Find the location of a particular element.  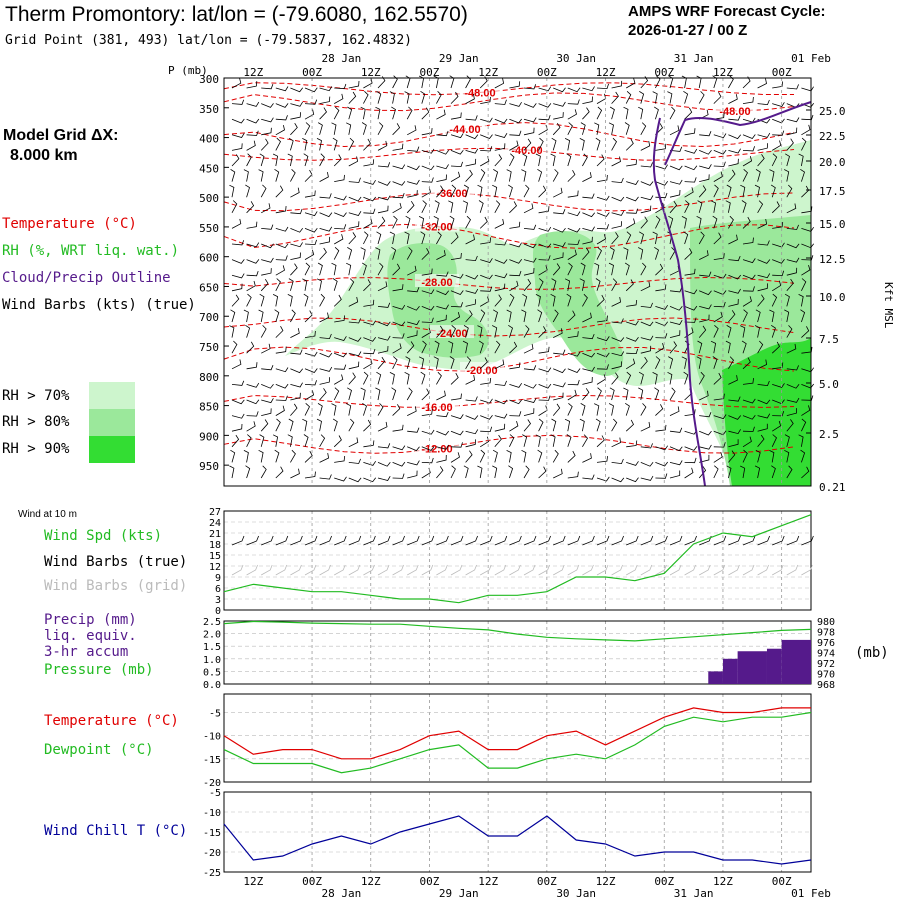

pressure-tick-label: 550 is located at coordinates (209, 228).